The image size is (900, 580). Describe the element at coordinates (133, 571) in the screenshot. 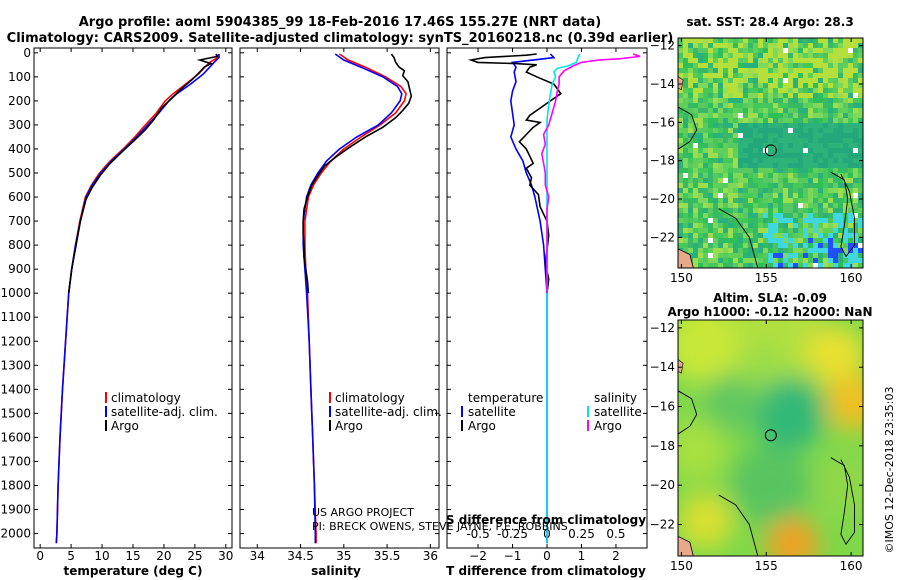

I see `temperature-xlabel: temperature (deg C)` at that location.